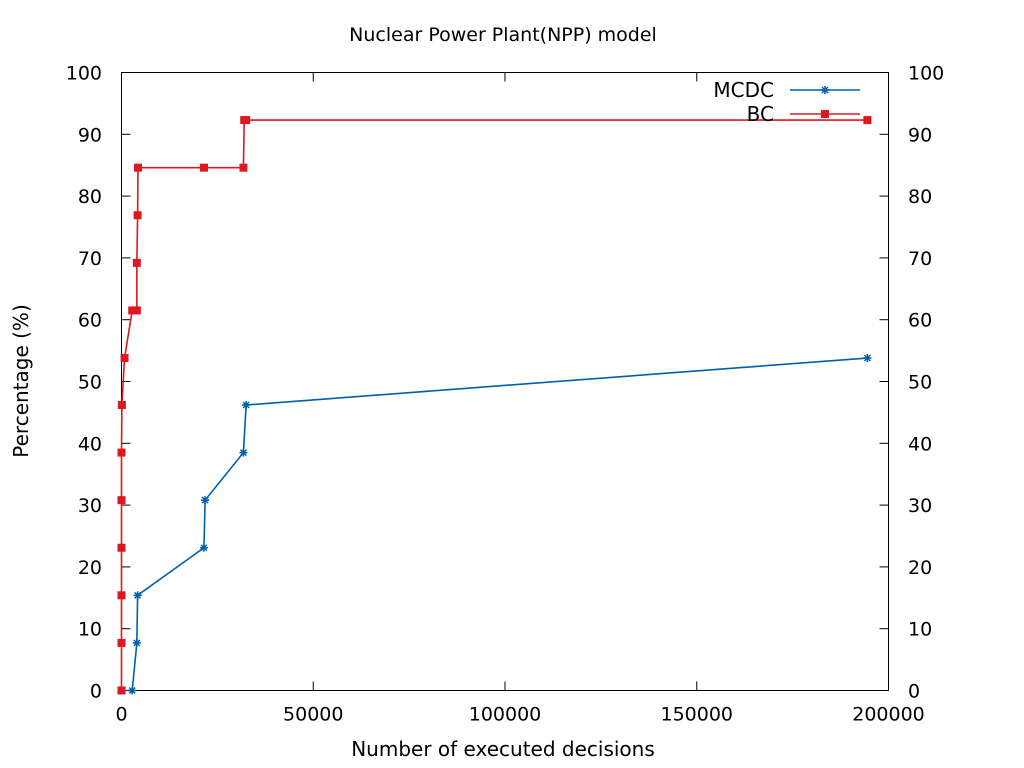 Image resolution: width=1024 pixels, height=768 pixels. Describe the element at coordinates (743, 90) in the screenshot. I see `legend-label-mcdc: MCDC` at that location.